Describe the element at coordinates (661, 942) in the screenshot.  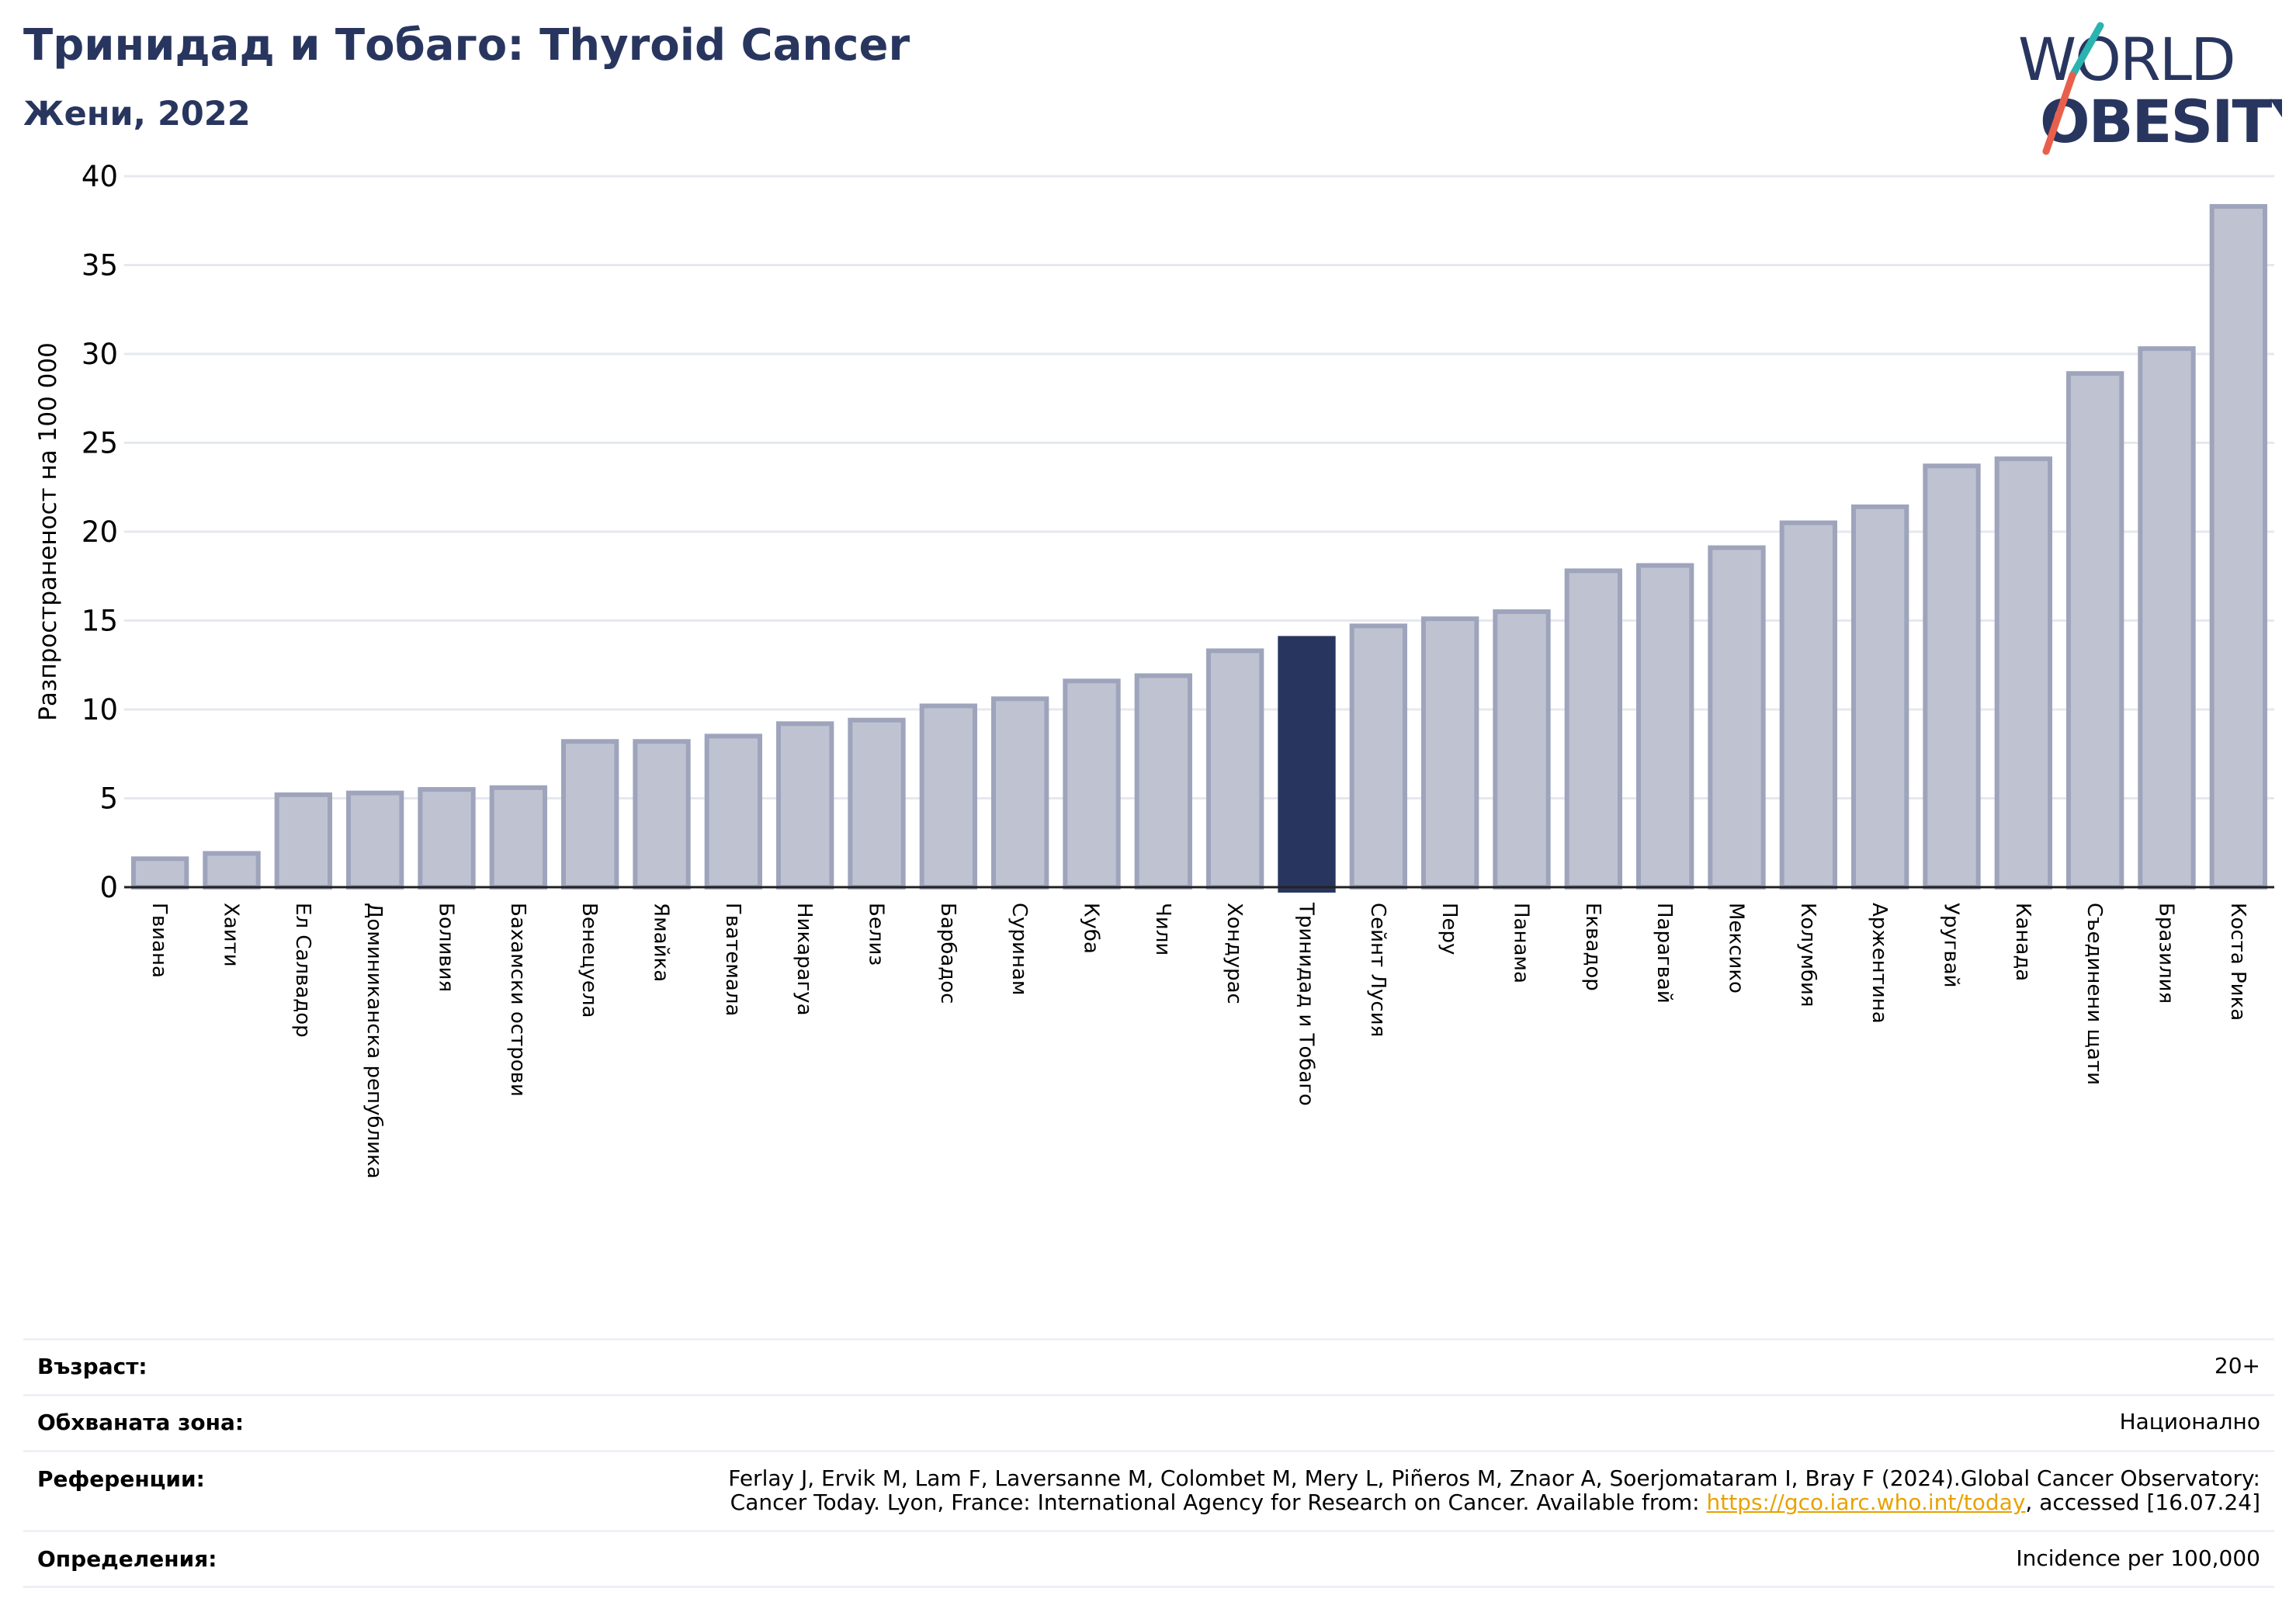
I see `x-tick-label: Ямайка` at that location.